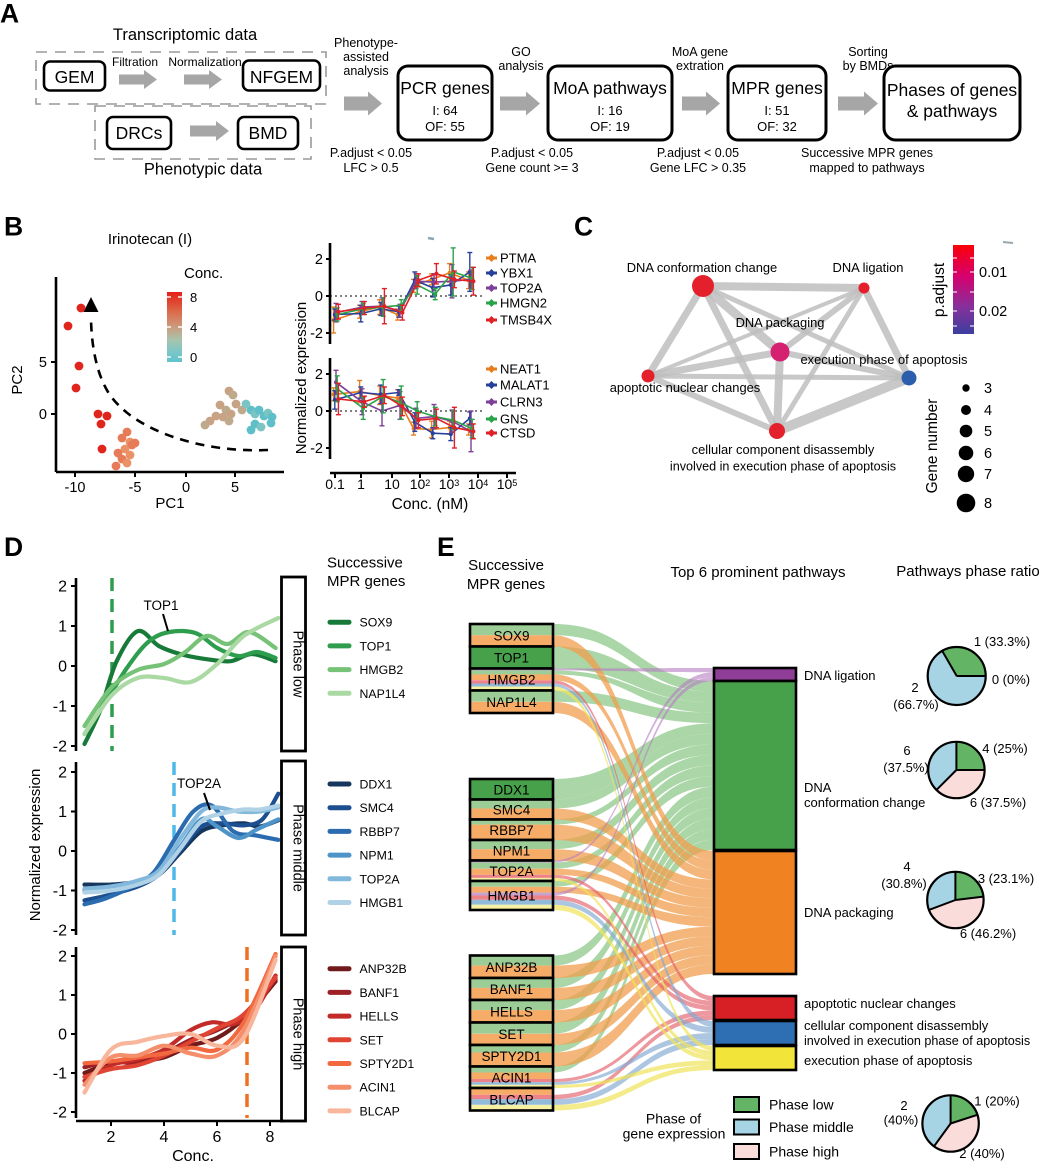 Image resolution: width=1039 pixels, height=1171 pixels. What do you see at coordinates (75, 77) in the screenshot?
I see `svg-text: GEM` at bounding box center [75, 77].